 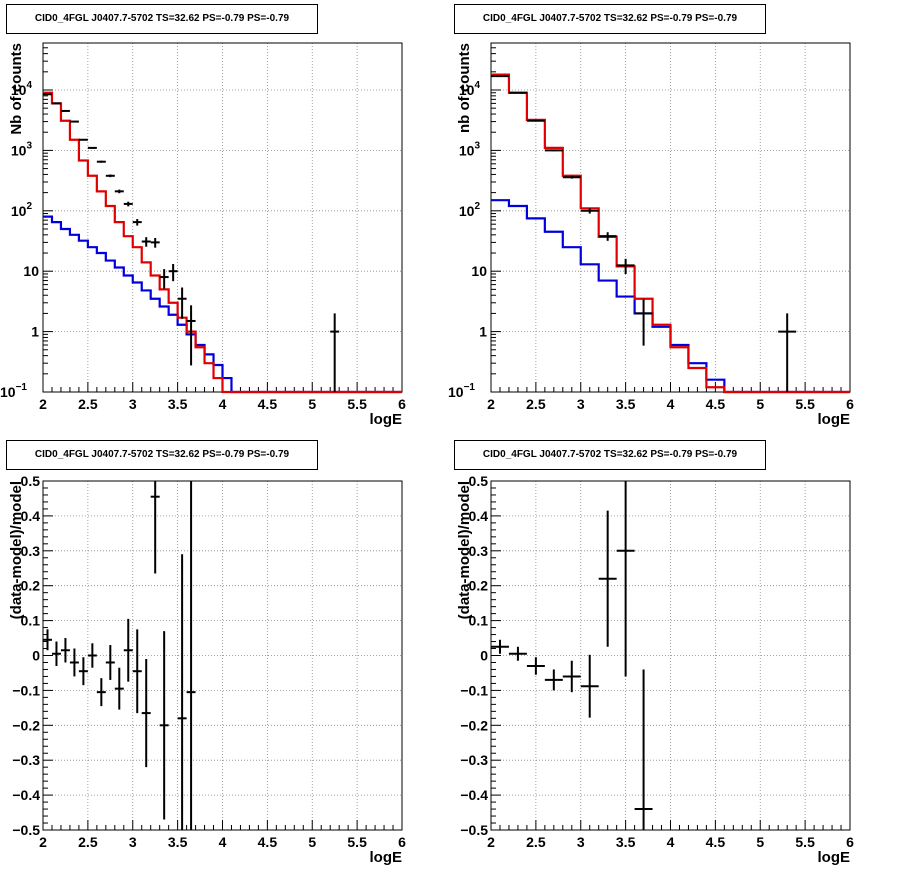 What do you see at coordinates (474, 725) in the screenshot?
I see `y-tick-label: −0.2` at bounding box center [474, 725].